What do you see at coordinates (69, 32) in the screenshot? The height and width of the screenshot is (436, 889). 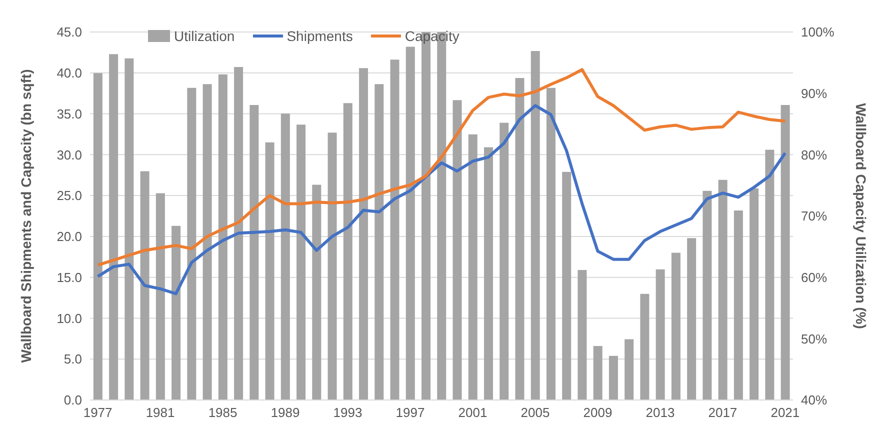 I see `y-tick-label: 45.0` at bounding box center [69, 32].